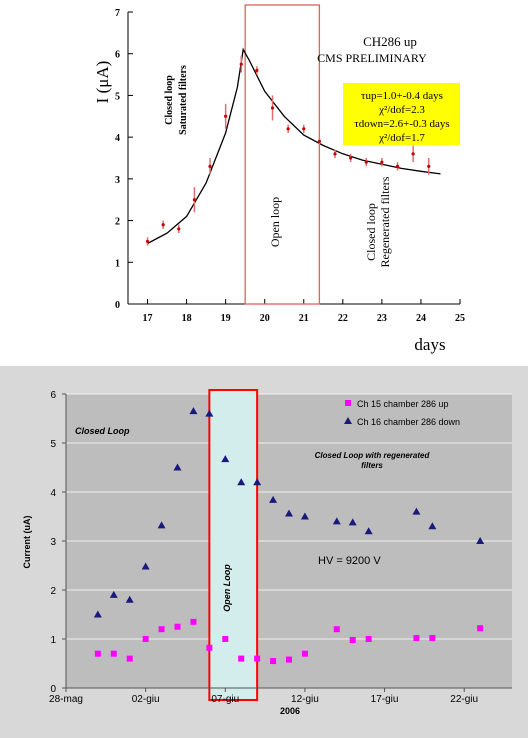 The width and height of the screenshot is (528, 738). What do you see at coordinates (421, 318) in the screenshot?
I see `chart1-x-tick-label: 24` at bounding box center [421, 318].